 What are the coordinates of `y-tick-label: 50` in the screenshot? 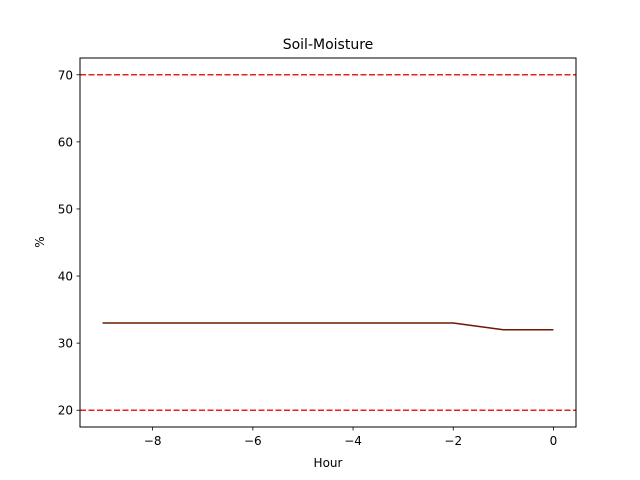 It's located at (65, 209).